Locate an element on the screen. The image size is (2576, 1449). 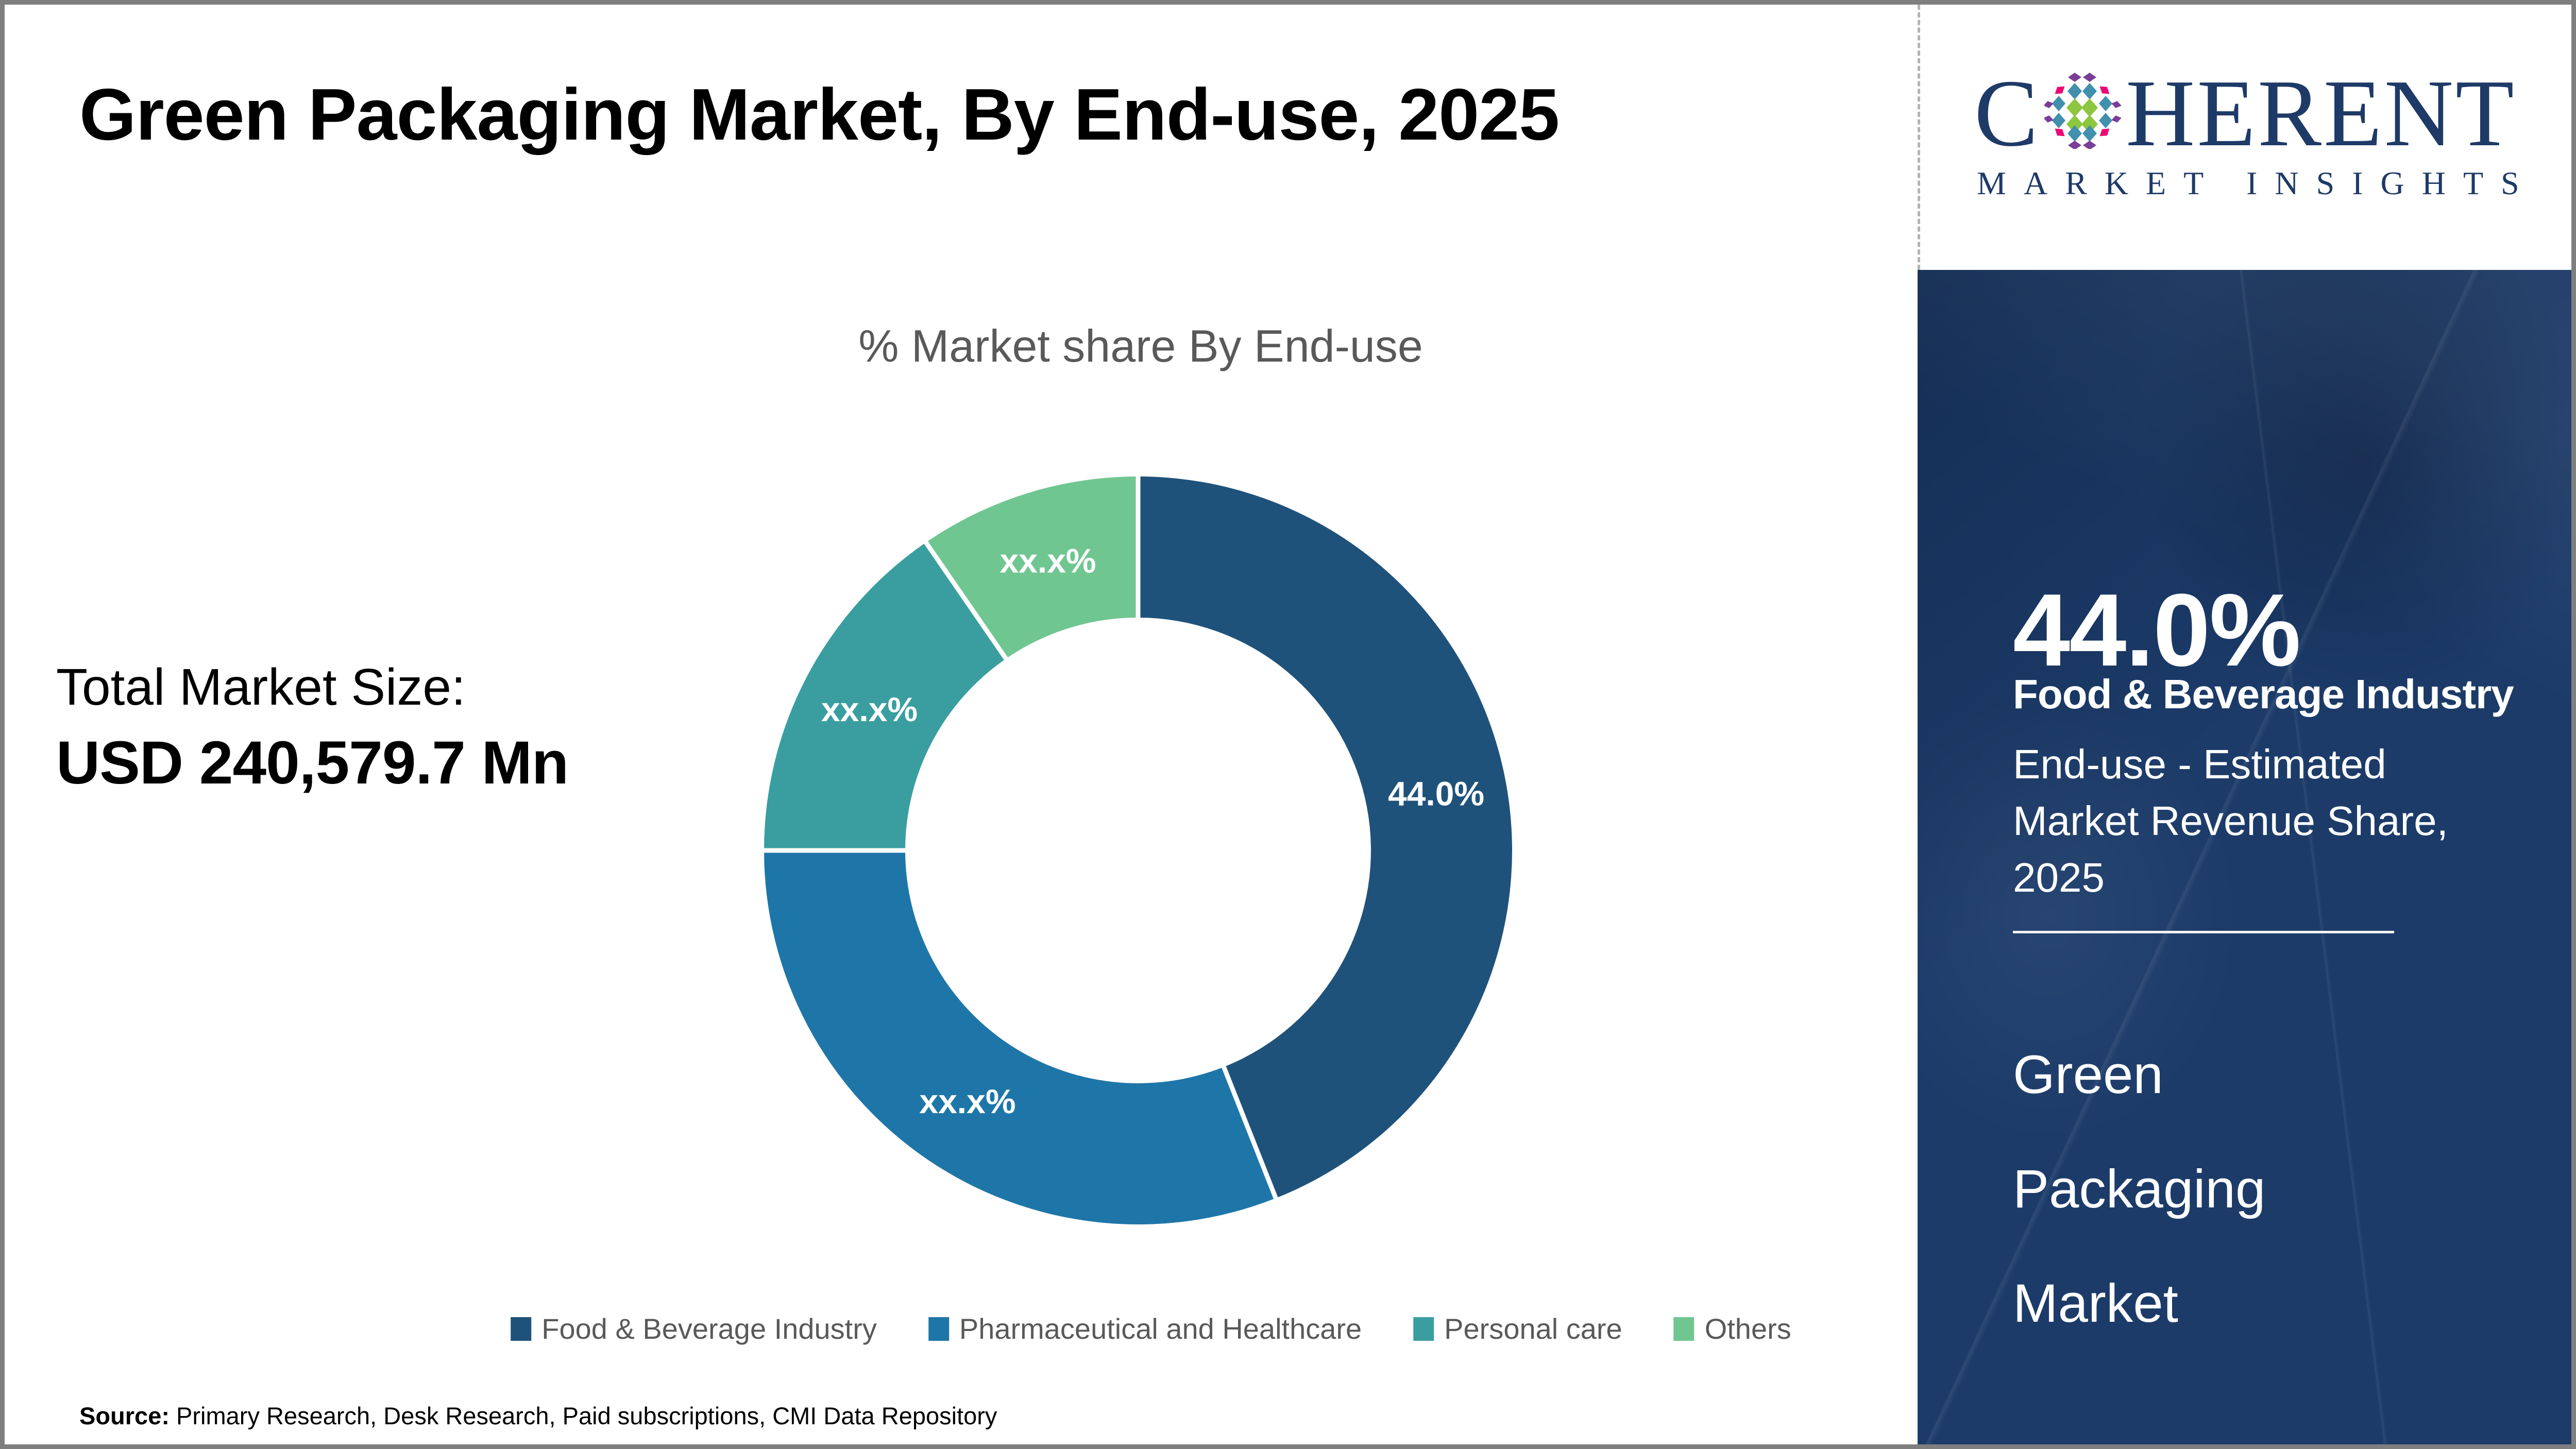
logo-subtitle: MARKET INSIGHTS is located at coordinates (2257, 183).